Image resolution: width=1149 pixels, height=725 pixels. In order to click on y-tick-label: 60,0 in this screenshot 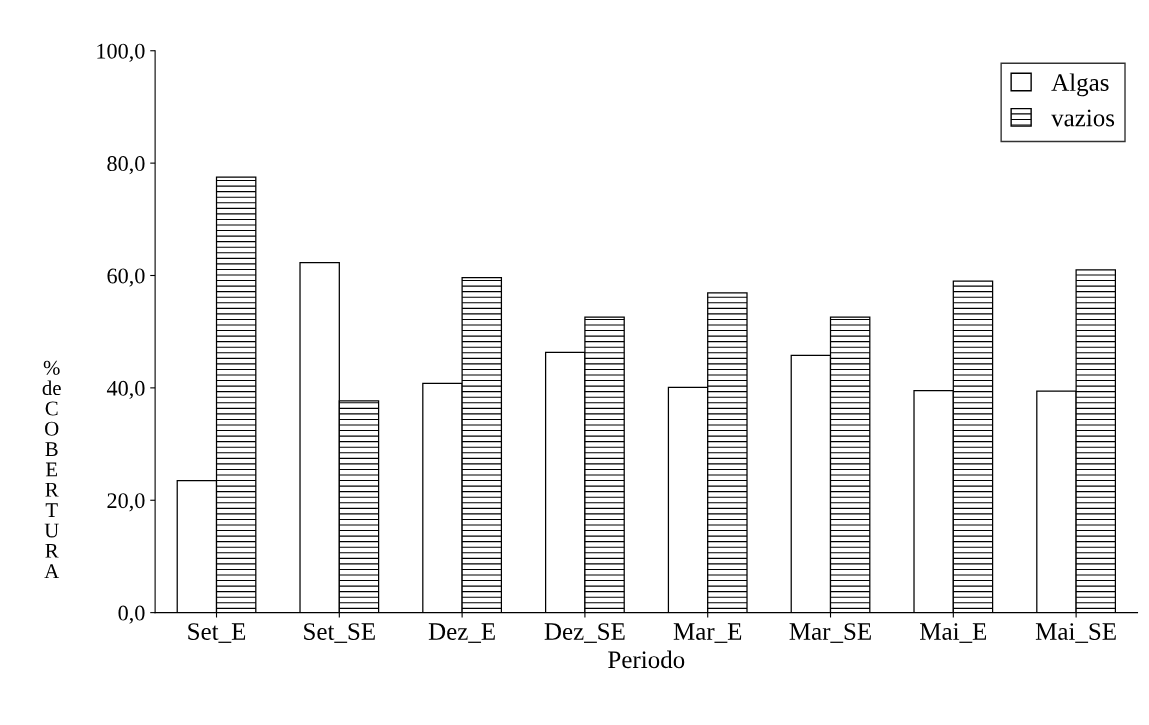, I will do `click(126, 277)`.